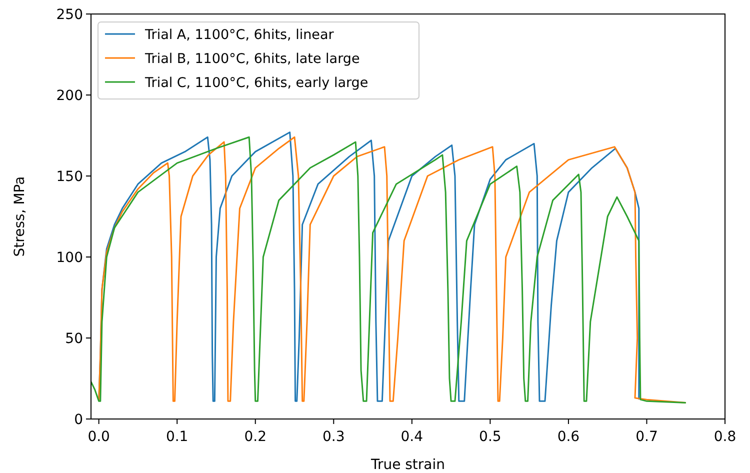 The width and height of the screenshot is (750, 473). What do you see at coordinates (69, 96) in the screenshot?
I see `y-tick-label: 200` at bounding box center [69, 96].